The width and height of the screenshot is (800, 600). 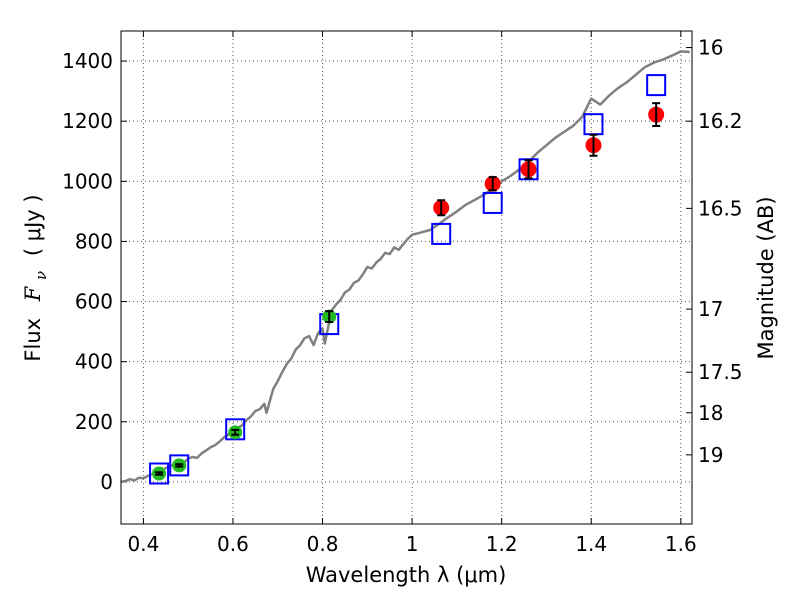 I want to click on y-axis-label: Flux F ν ( μJy ), so click(x=36, y=277).